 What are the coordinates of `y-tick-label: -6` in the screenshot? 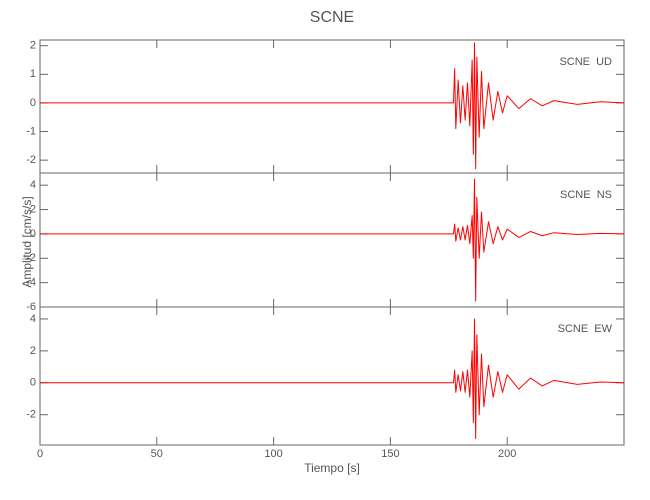 It's located at (31, 307).